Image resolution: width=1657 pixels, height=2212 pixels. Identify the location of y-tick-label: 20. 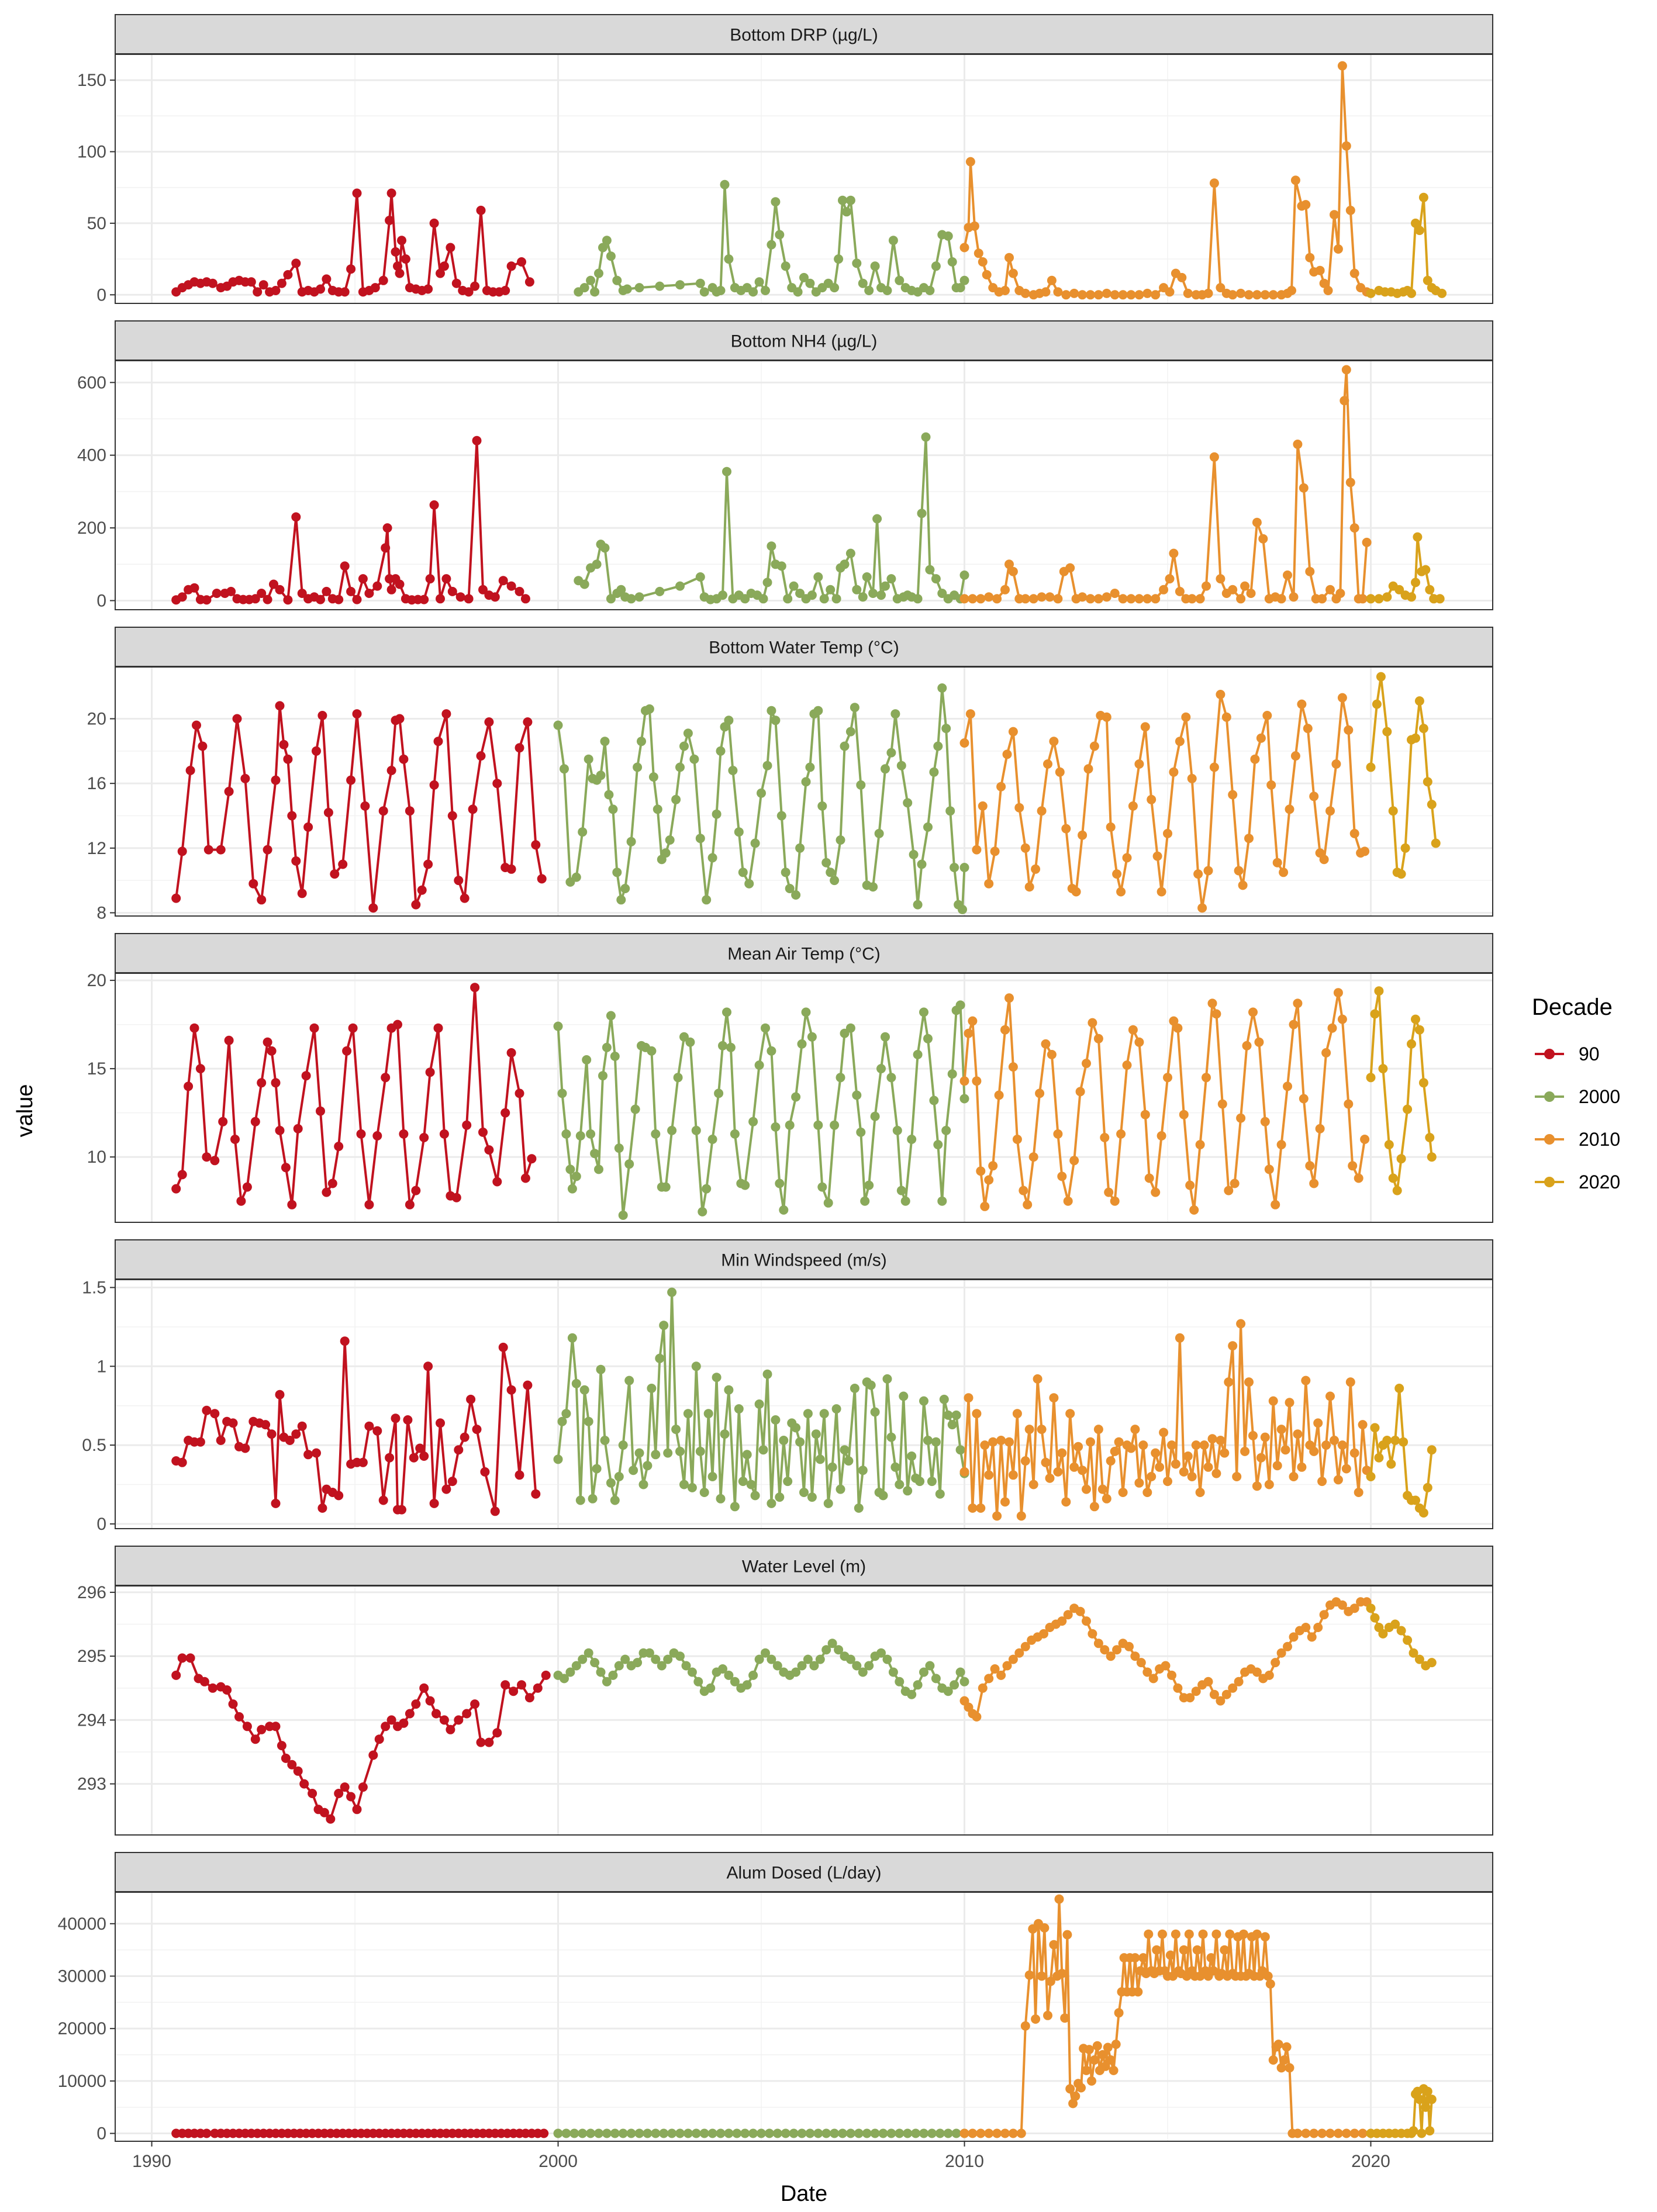
(96, 980).